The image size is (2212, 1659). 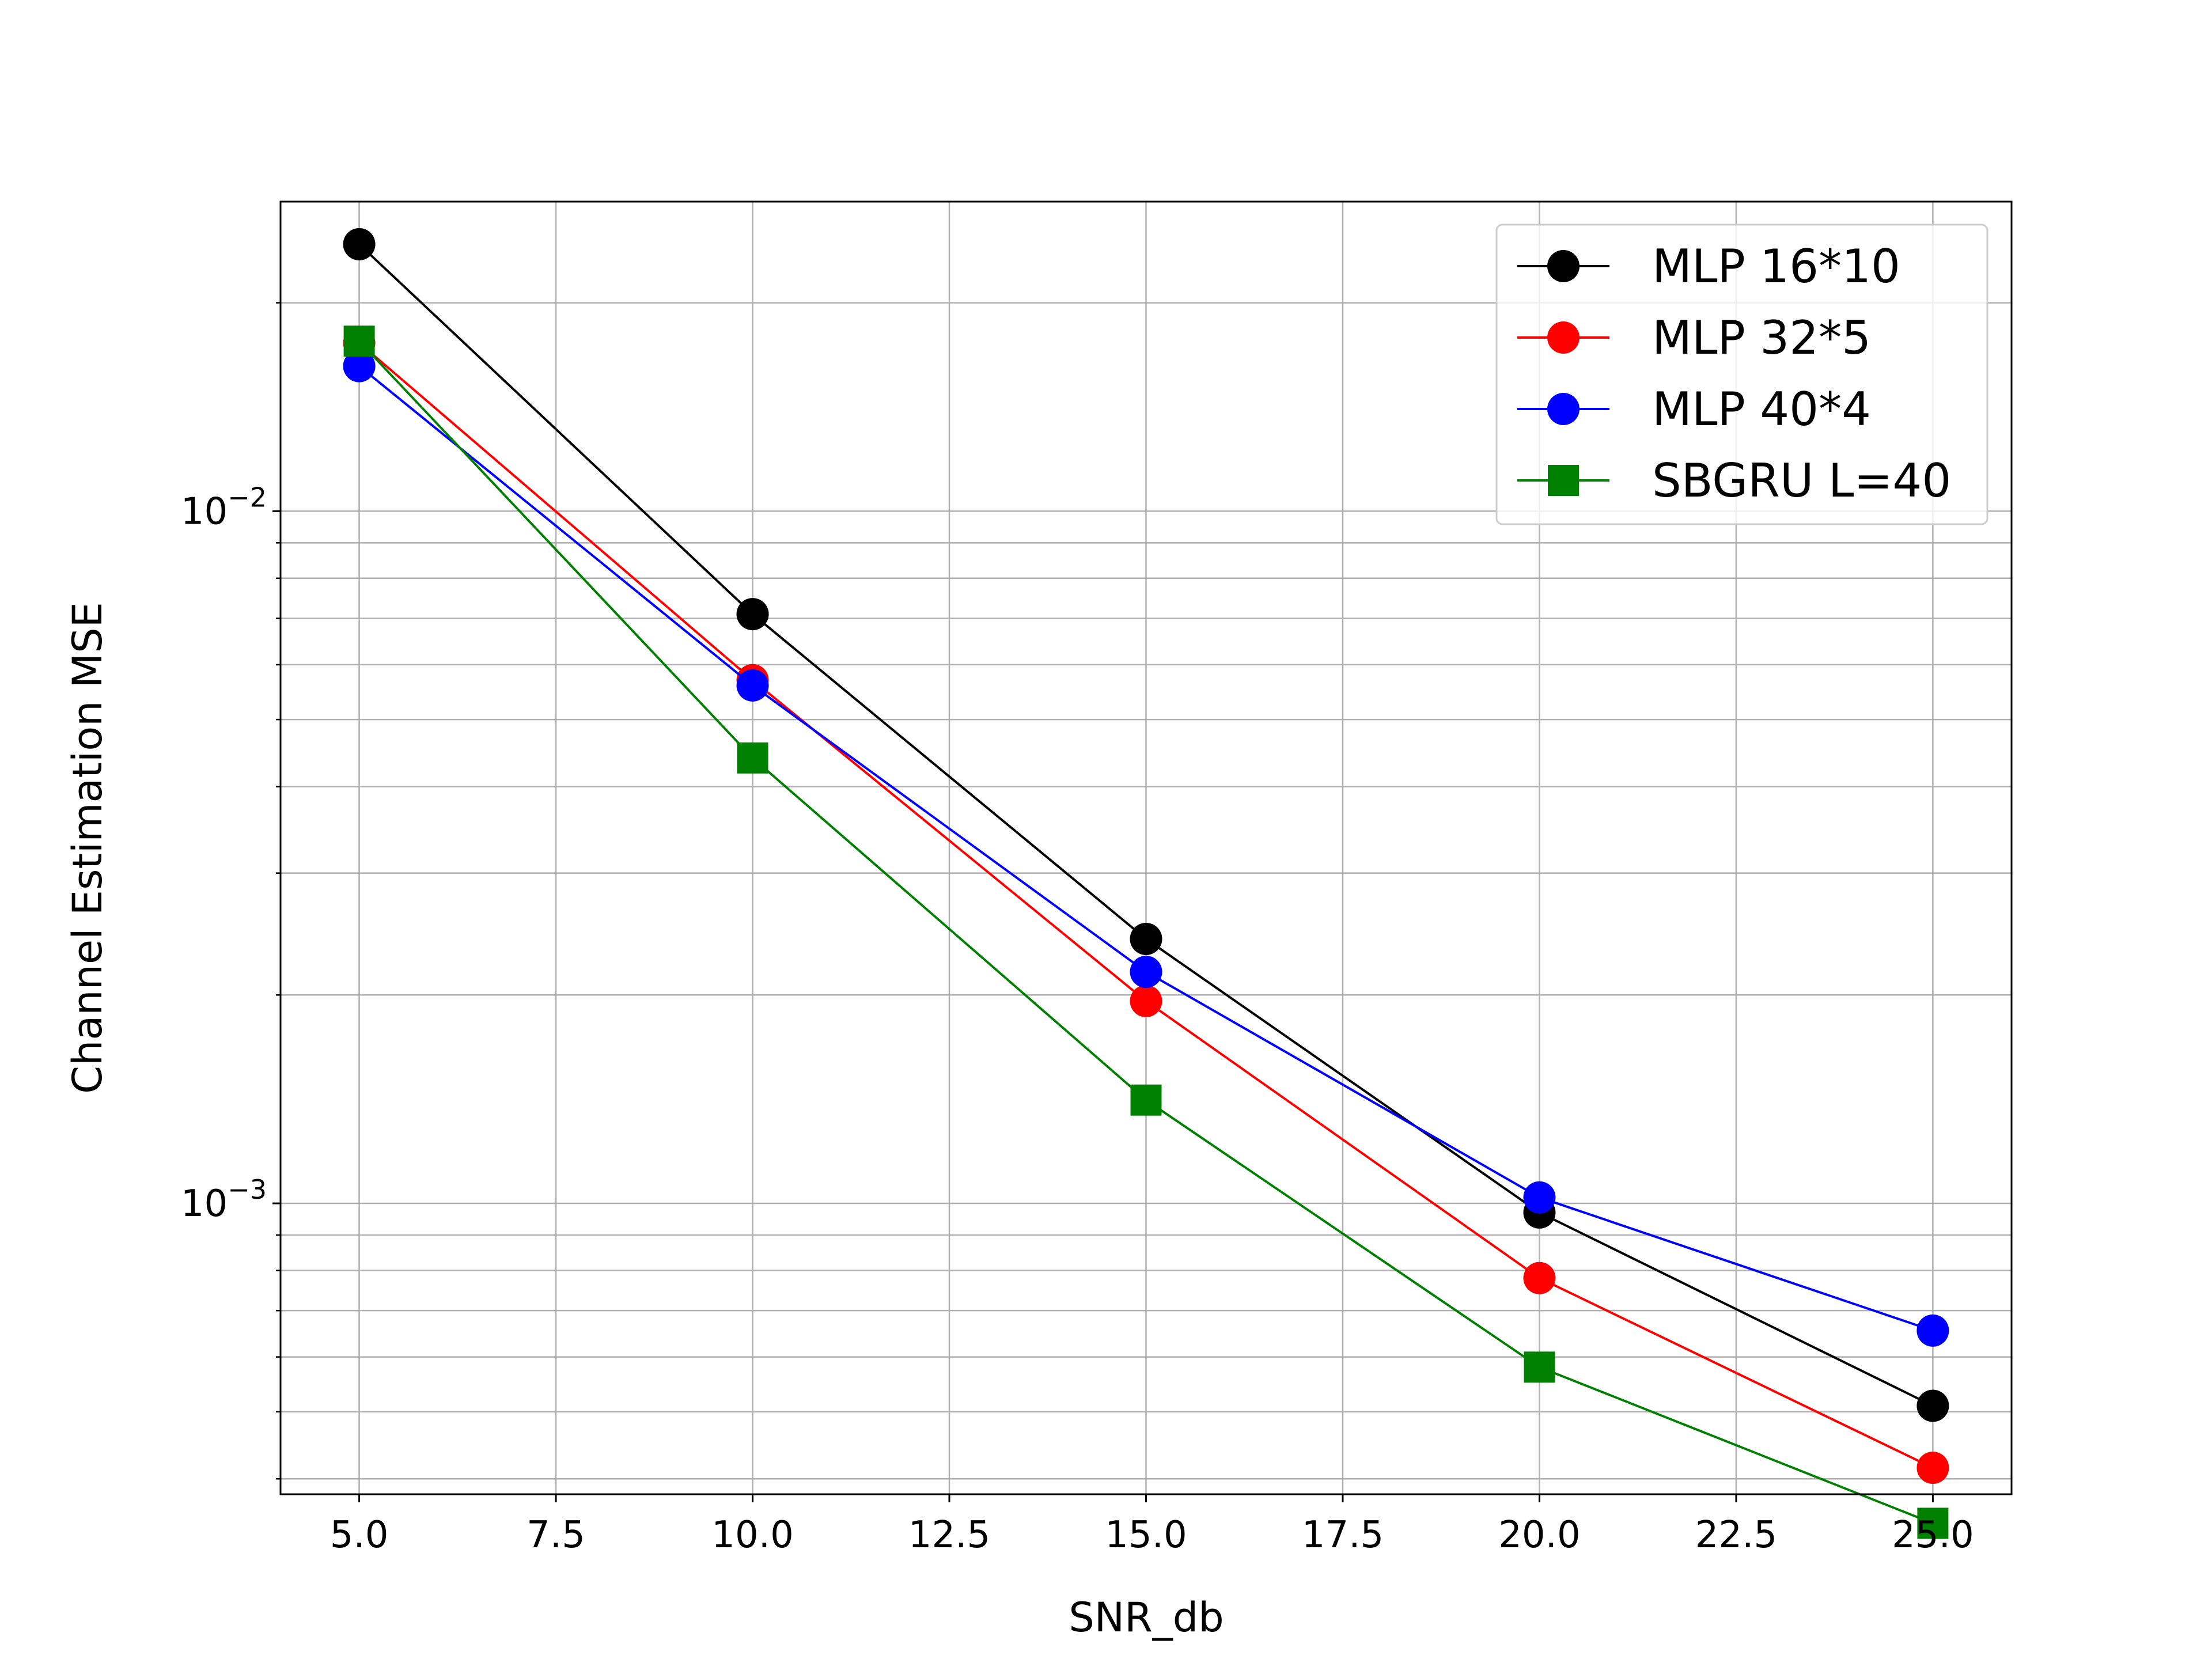 I want to click on y-axis-label: Channel Estimation MSE, so click(x=87, y=848).